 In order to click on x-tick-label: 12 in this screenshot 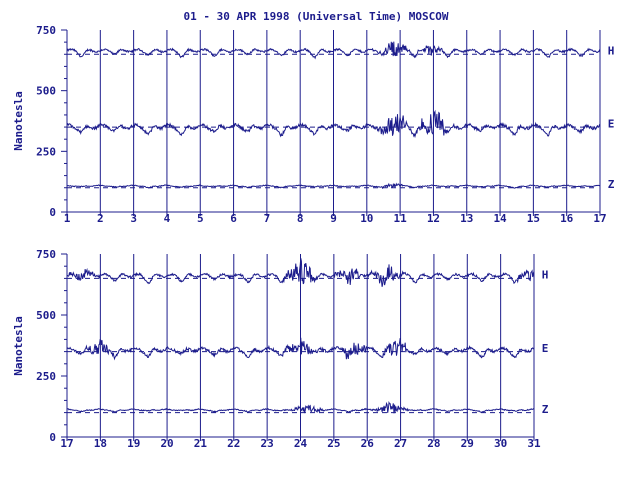, I will do `click(433, 218)`.